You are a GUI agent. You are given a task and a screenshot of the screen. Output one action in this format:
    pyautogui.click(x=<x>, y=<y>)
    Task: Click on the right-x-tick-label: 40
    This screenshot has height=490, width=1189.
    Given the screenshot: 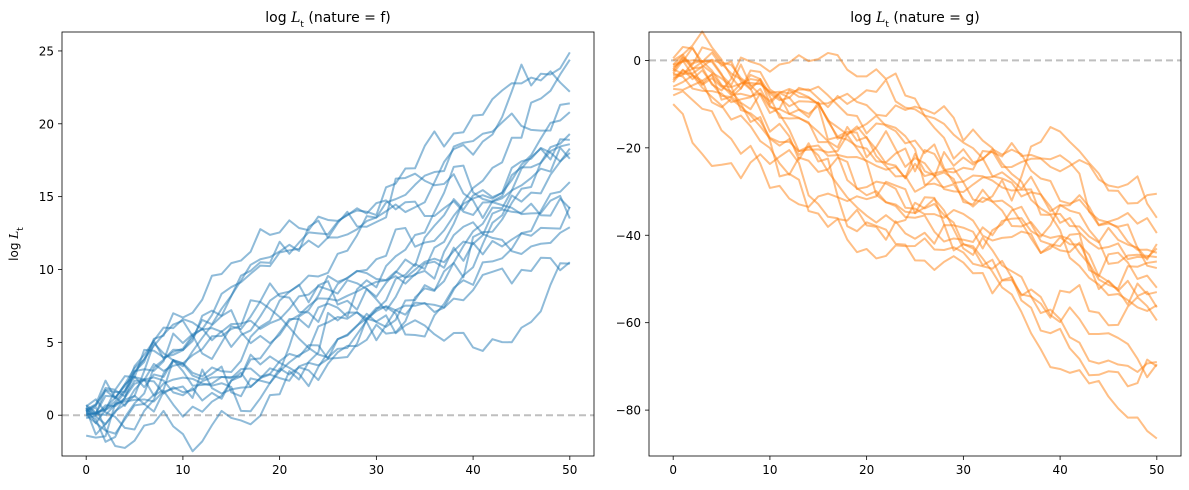 What is the action you would take?
    pyautogui.click(x=1059, y=470)
    